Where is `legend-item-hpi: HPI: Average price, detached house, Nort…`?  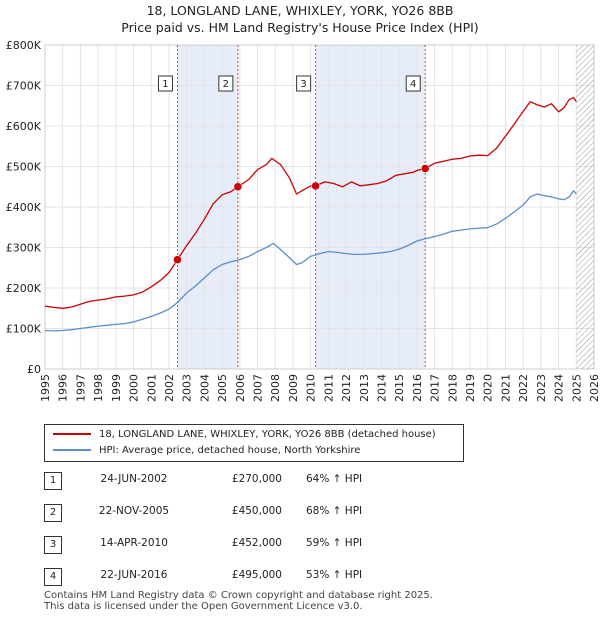 legend-item-hpi: HPI: Average price, detached house, Nort… is located at coordinates (206, 451).